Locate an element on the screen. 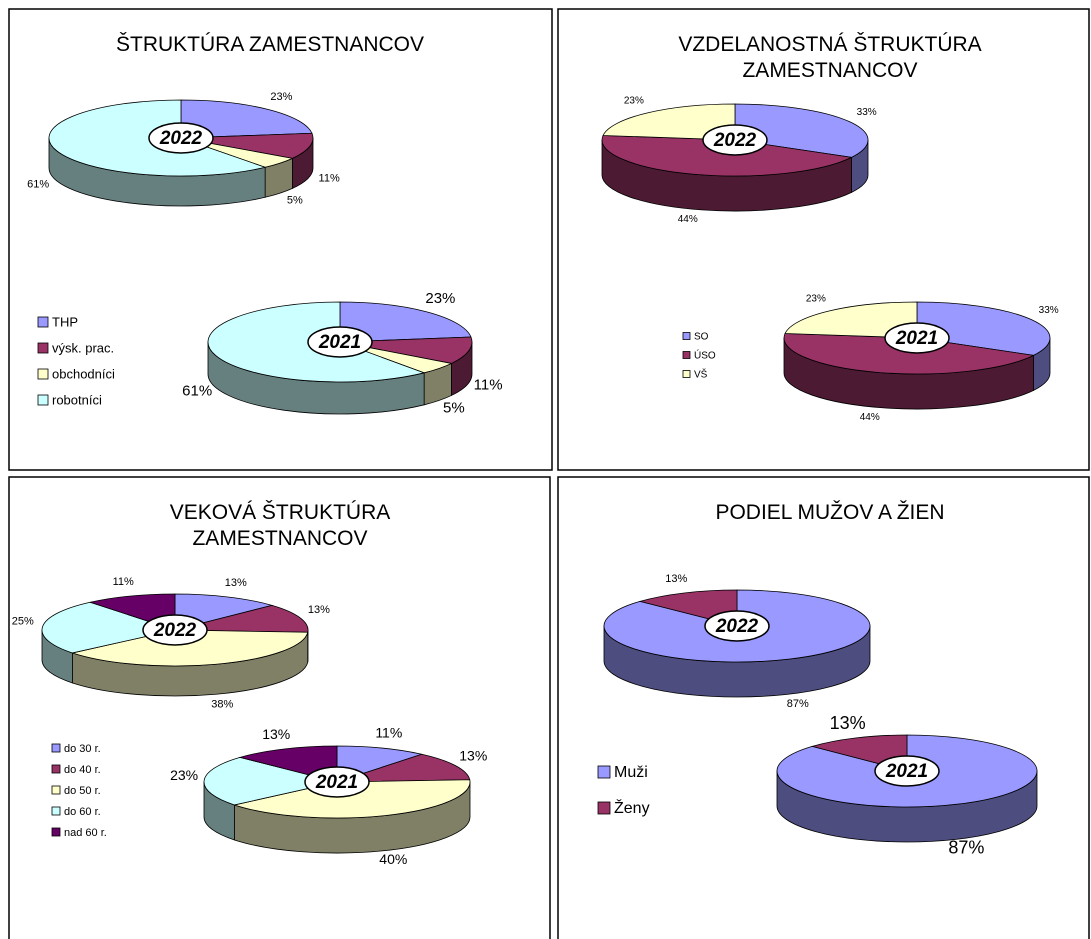 The height and width of the screenshot is (939, 1091). legend-label: VŠ is located at coordinates (701, 374).